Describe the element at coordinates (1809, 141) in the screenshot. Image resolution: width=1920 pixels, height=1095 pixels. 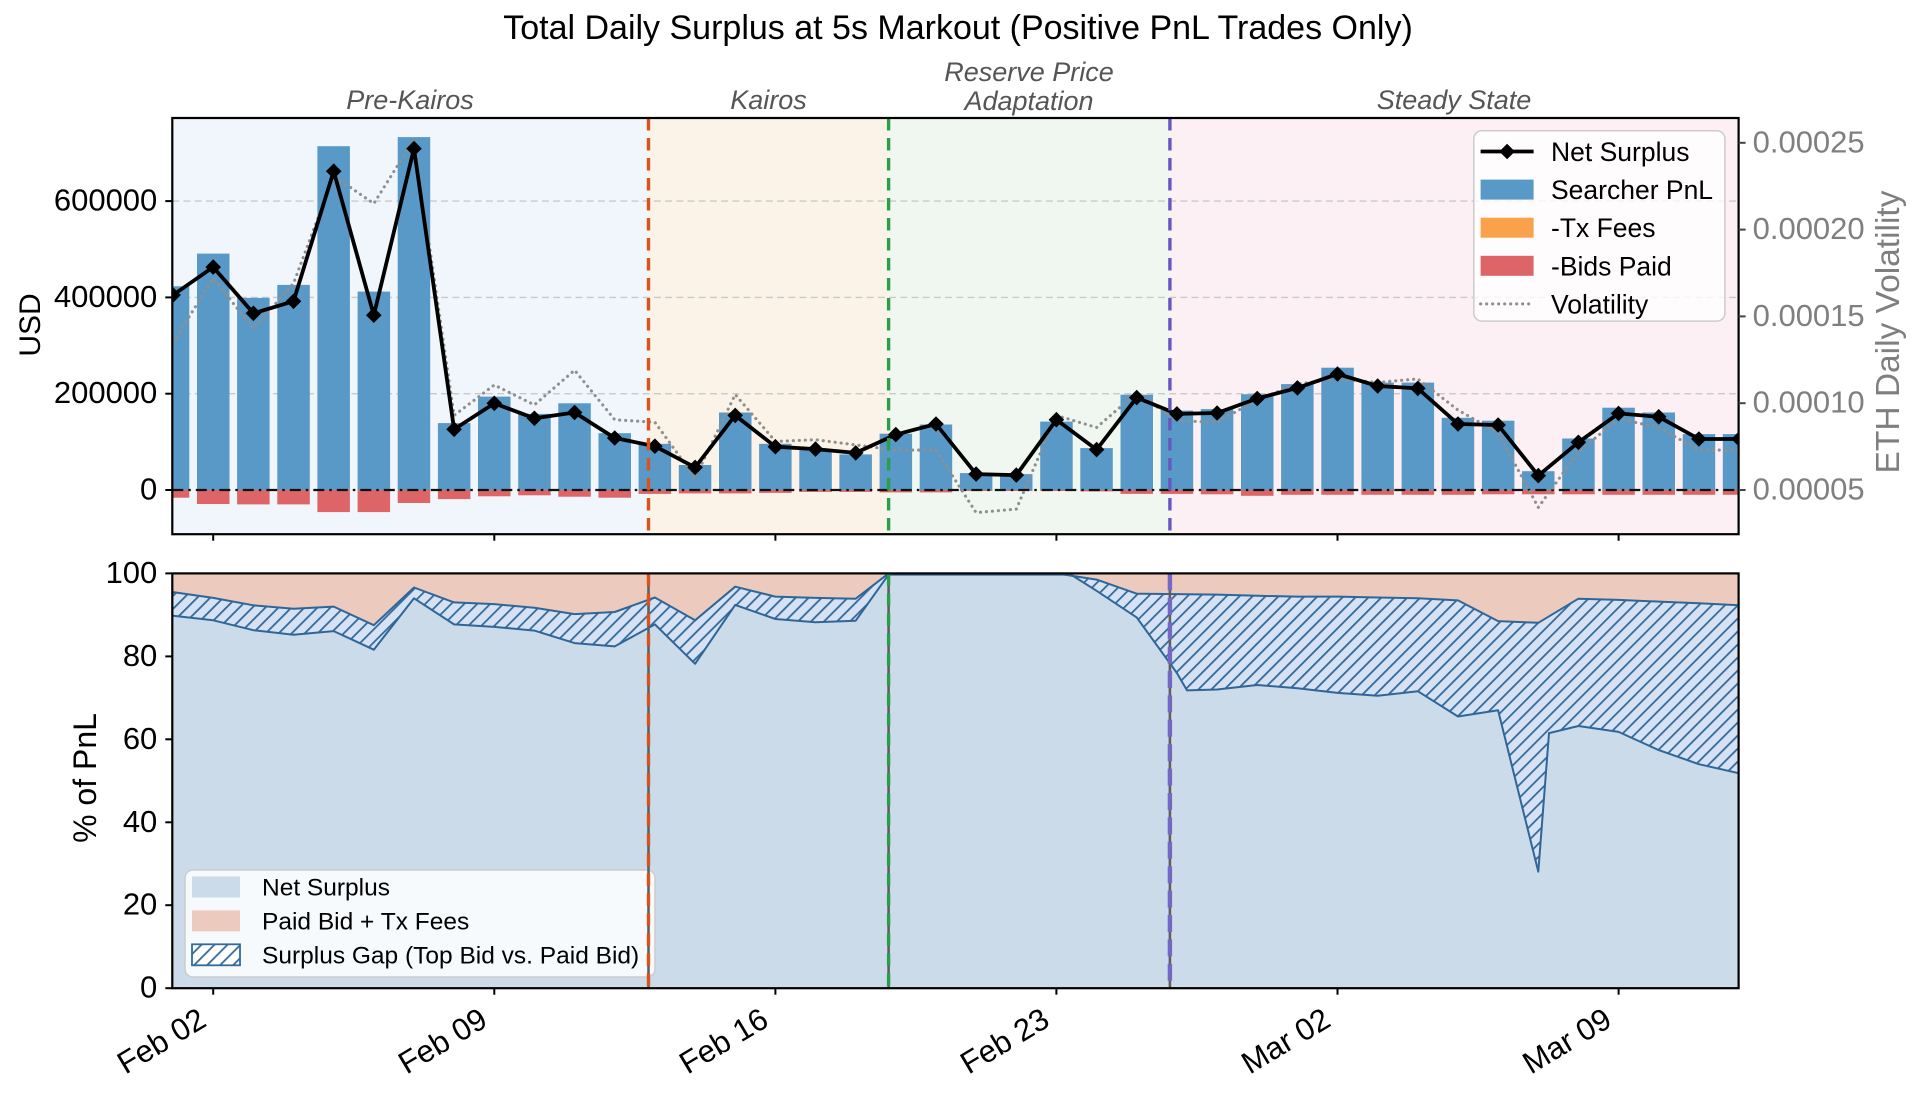
I see `svg-text: 0.00025` at that location.